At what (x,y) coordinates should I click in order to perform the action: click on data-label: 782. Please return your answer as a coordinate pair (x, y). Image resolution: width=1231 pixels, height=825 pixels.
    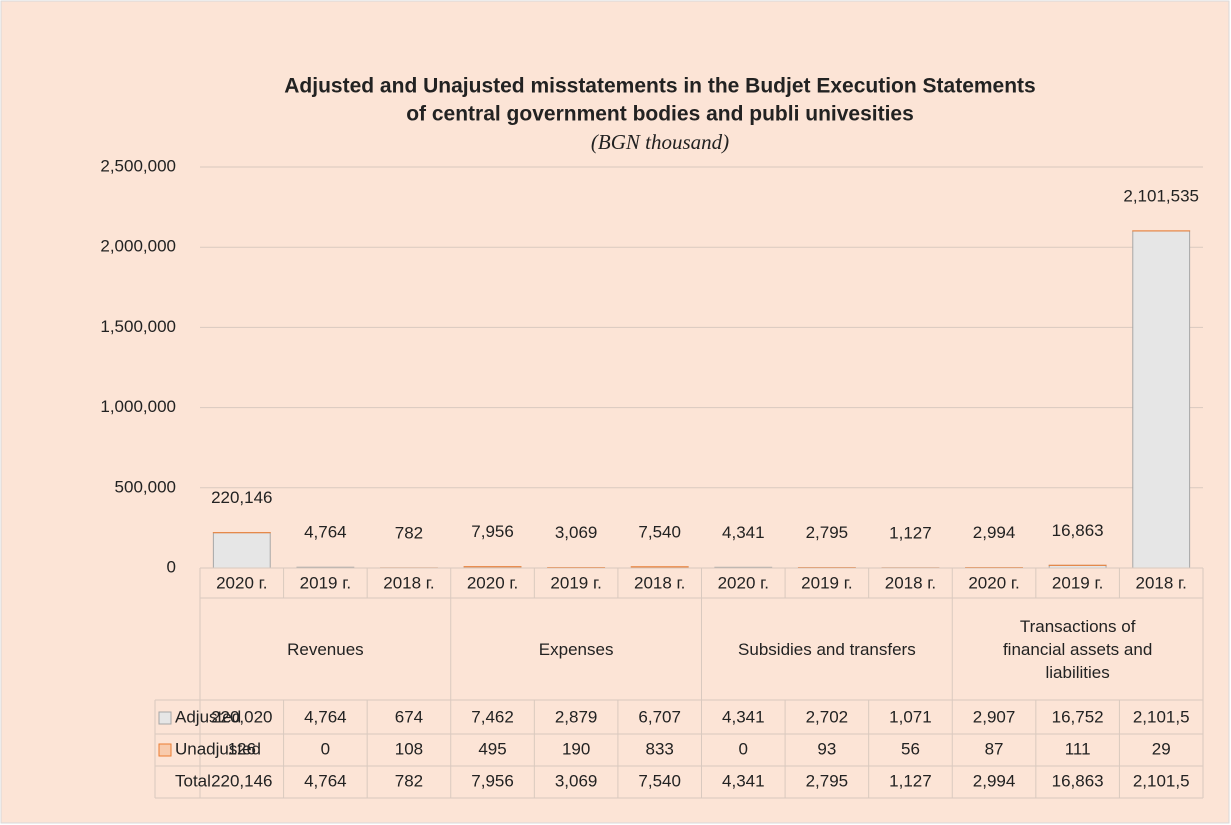
    Looking at the image, I should click on (409, 532).